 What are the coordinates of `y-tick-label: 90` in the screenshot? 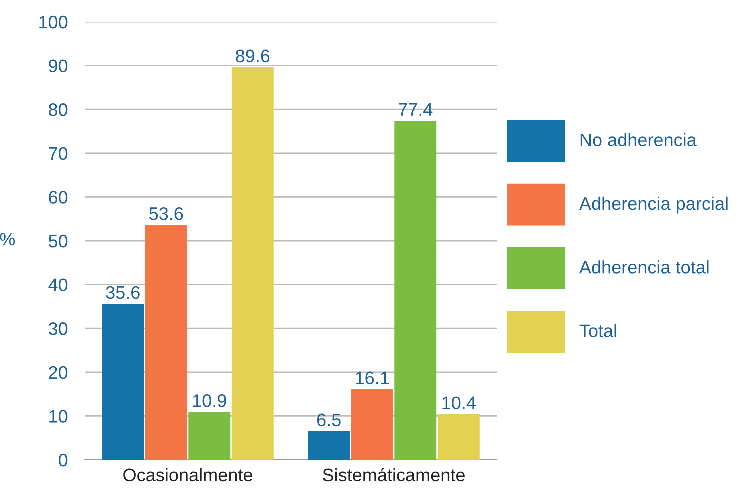 It's located at (58, 66).